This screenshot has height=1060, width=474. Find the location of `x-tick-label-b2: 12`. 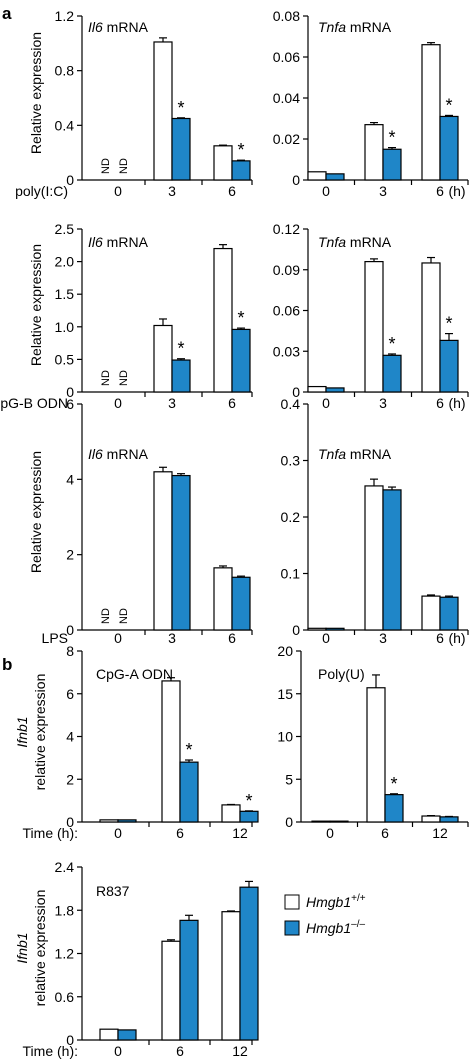

x-tick-label-b2: 12 is located at coordinates (440, 833).